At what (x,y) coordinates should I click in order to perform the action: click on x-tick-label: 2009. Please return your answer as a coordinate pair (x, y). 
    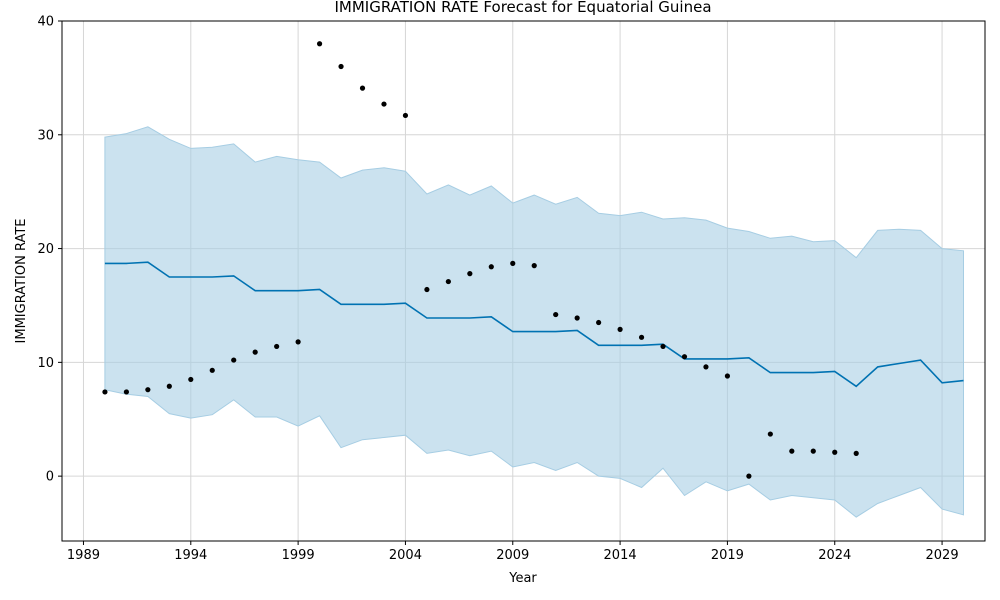
    Looking at the image, I should click on (512, 555).